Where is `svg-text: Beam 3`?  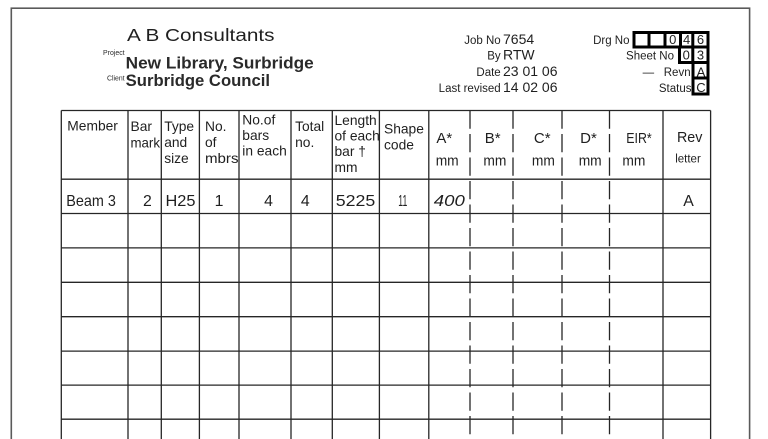
svg-text: Beam 3 is located at coordinates (91, 201).